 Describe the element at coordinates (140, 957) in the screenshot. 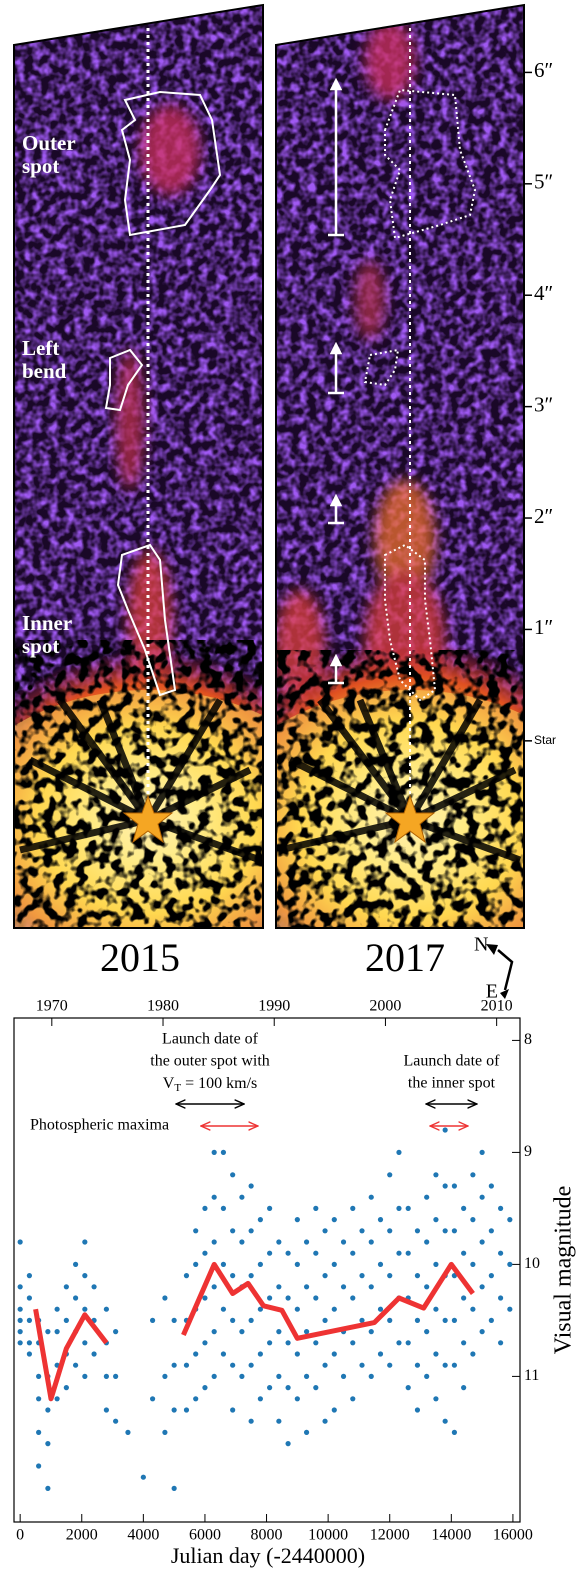

I see `panel-year: 2015` at that location.